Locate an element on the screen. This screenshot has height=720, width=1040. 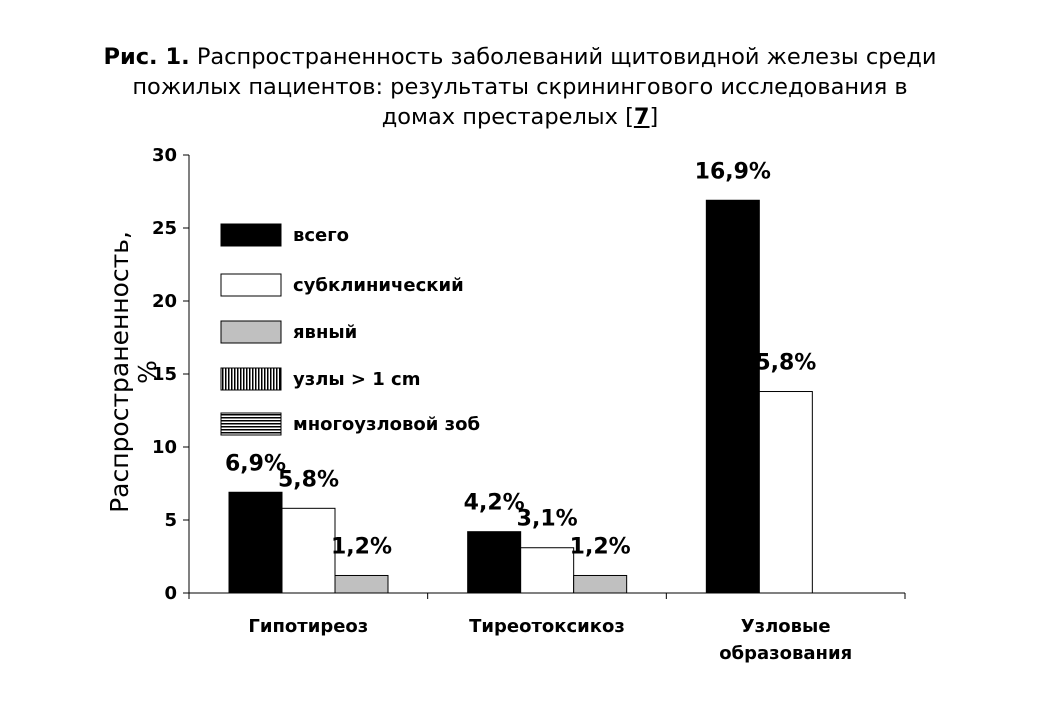
data-label: 3,1% is located at coordinates (547, 519).